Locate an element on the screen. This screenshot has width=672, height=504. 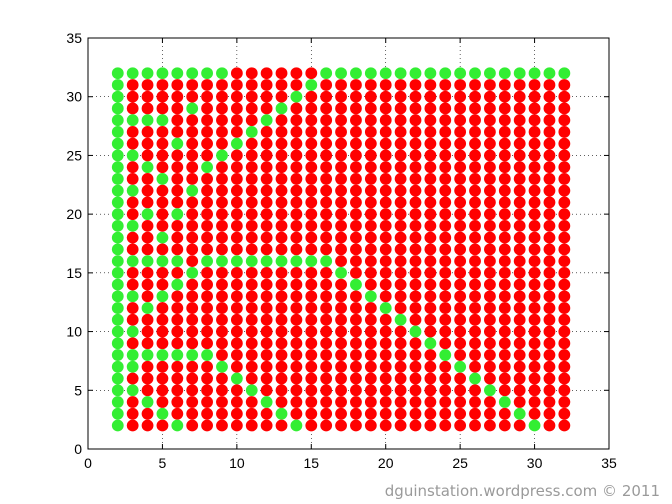
watermark-text: dguinstation.wordpress.com © 2011 is located at coordinates (522, 491).